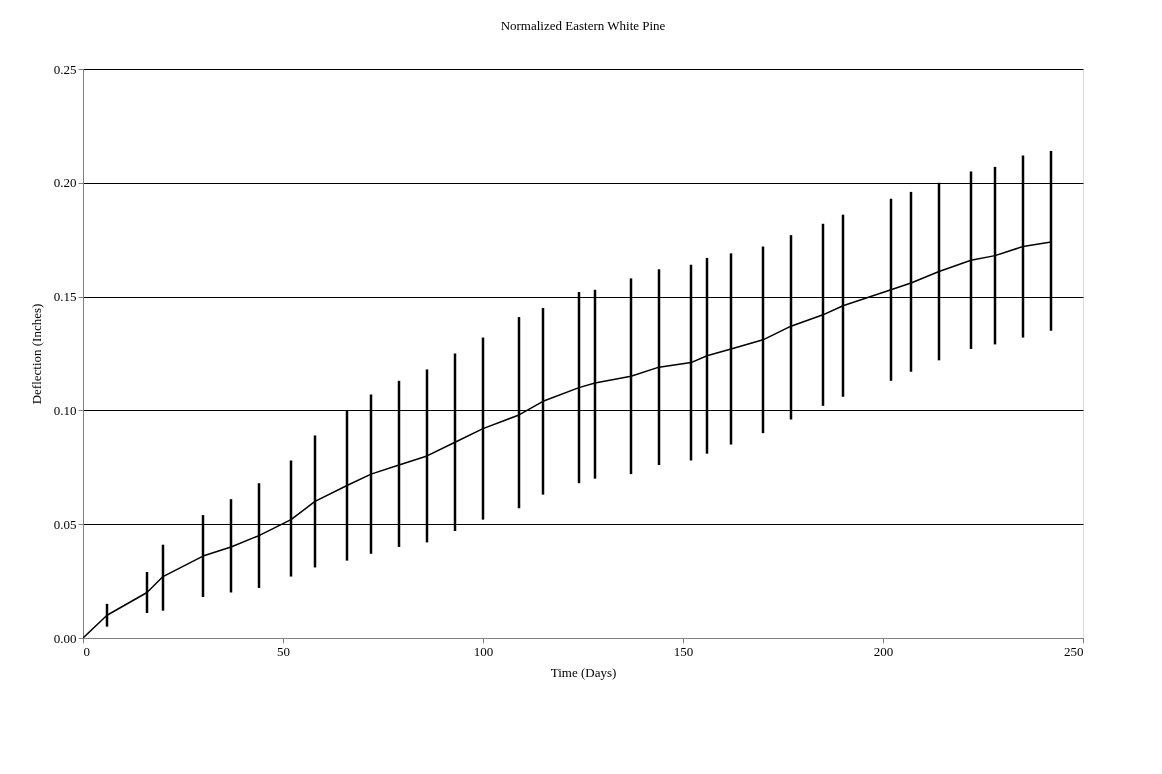 This screenshot has width=1162, height=774. I want to click on x-tick-label: 0, so click(86, 651).